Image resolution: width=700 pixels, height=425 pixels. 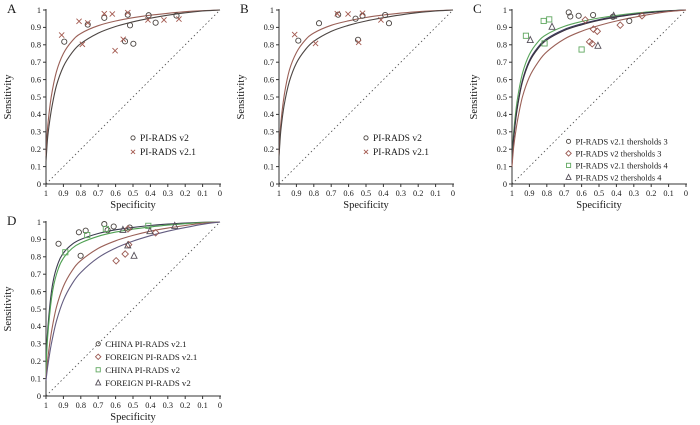 I want to click on legend-label: PI-RADS v2 thersholds 4, so click(x=619, y=177).